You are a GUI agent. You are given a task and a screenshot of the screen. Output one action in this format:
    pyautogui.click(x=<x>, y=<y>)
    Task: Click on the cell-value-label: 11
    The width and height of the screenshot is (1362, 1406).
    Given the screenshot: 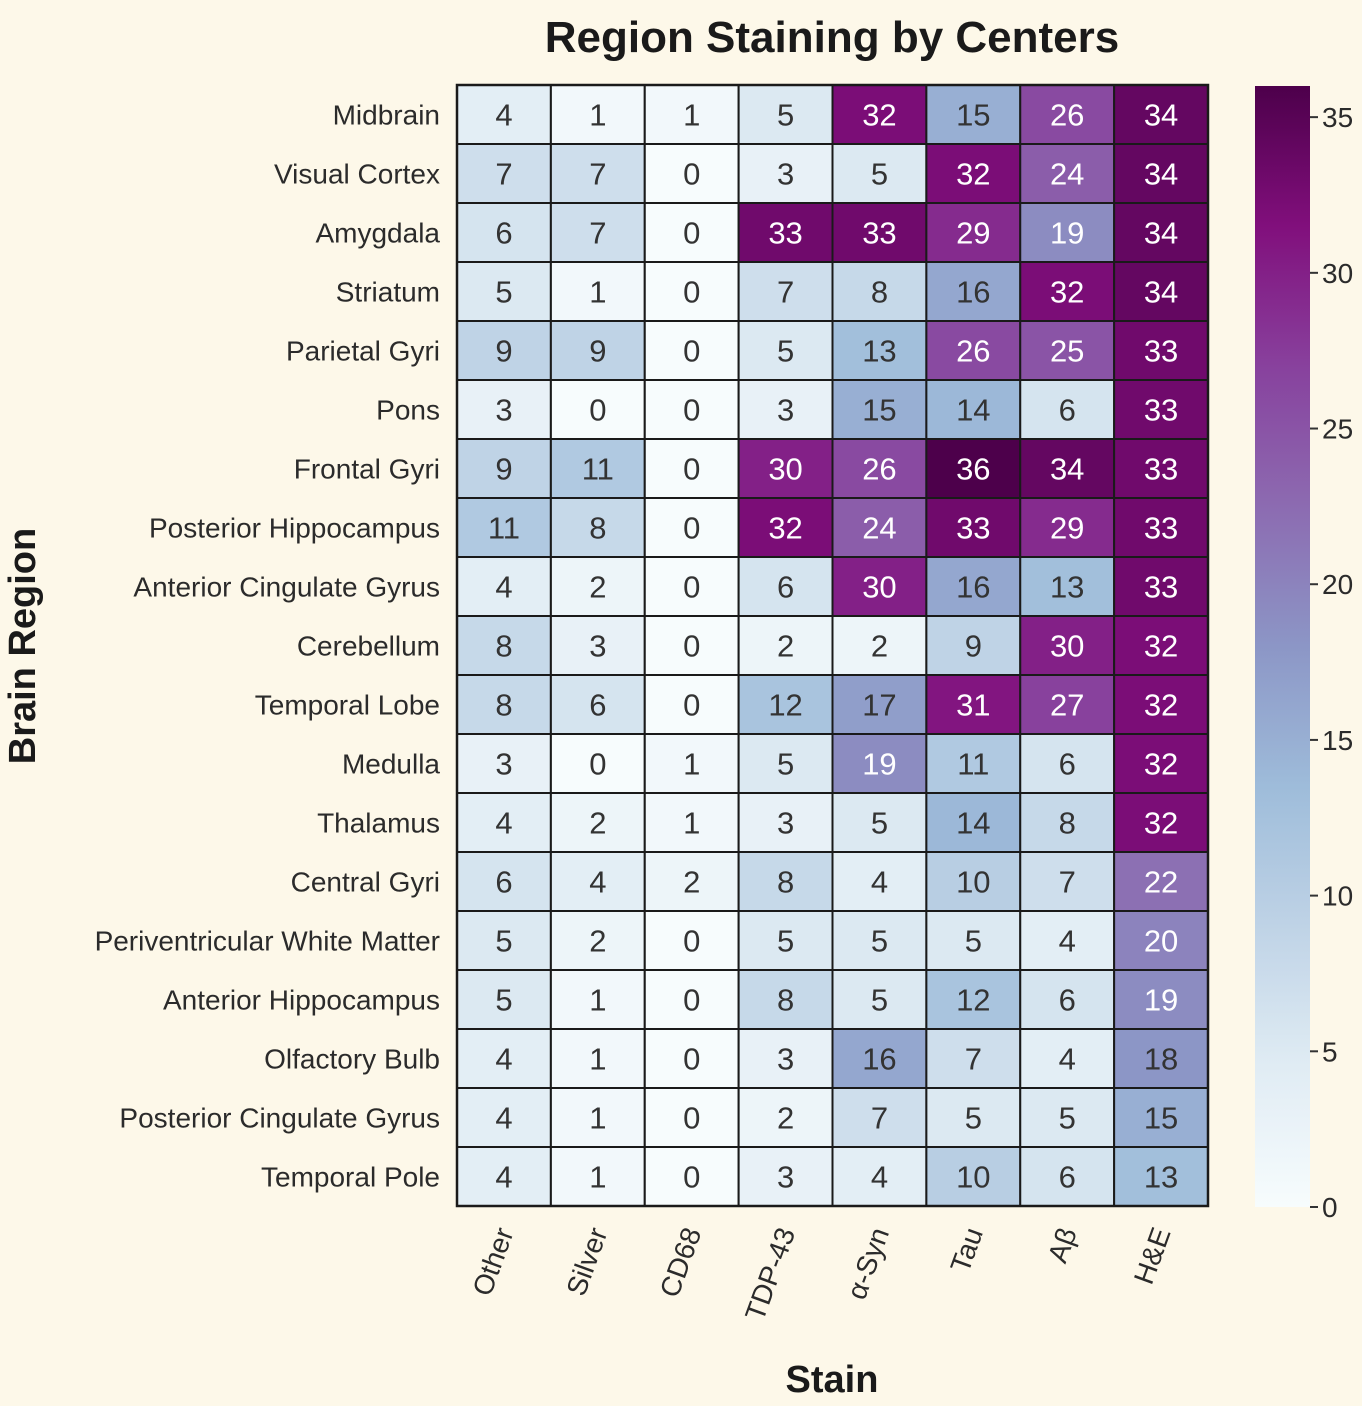 What is the action you would take?
    pyautogui.click(x=504, y=528)
    